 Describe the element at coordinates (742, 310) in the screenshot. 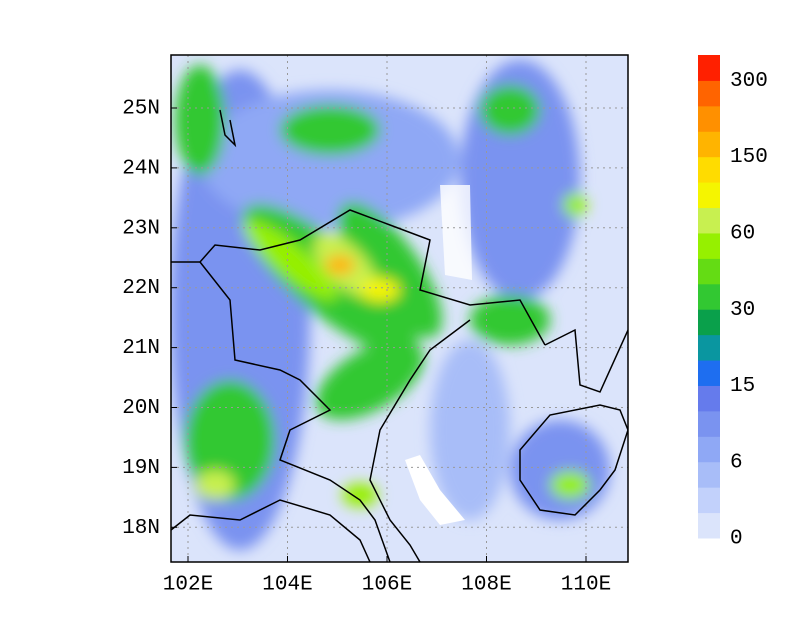

I see `colorbar-label: 30` at that location.